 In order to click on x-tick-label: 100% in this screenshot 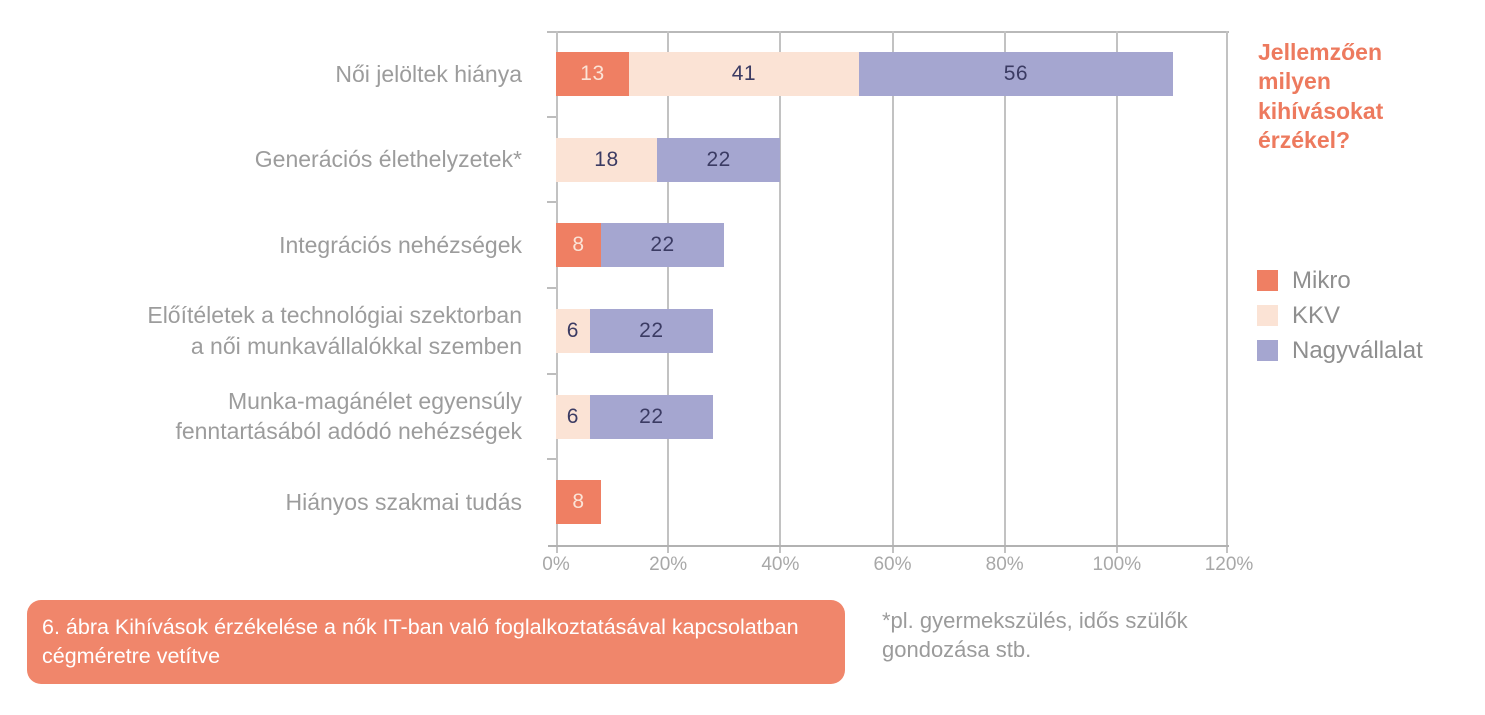, I will do `click(1117, 564)`.